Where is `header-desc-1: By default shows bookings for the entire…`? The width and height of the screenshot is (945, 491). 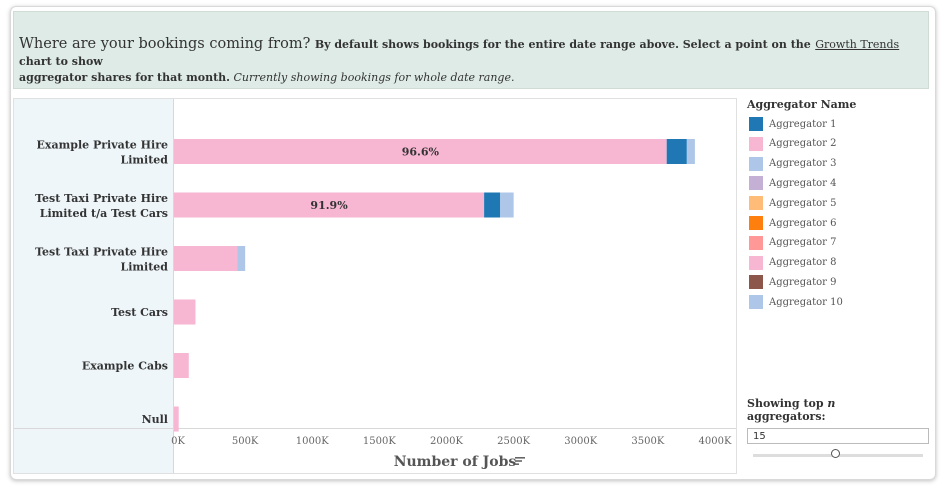 header-desc-1: By default shows bookings for the entire… is located at coordinates (562, 44).